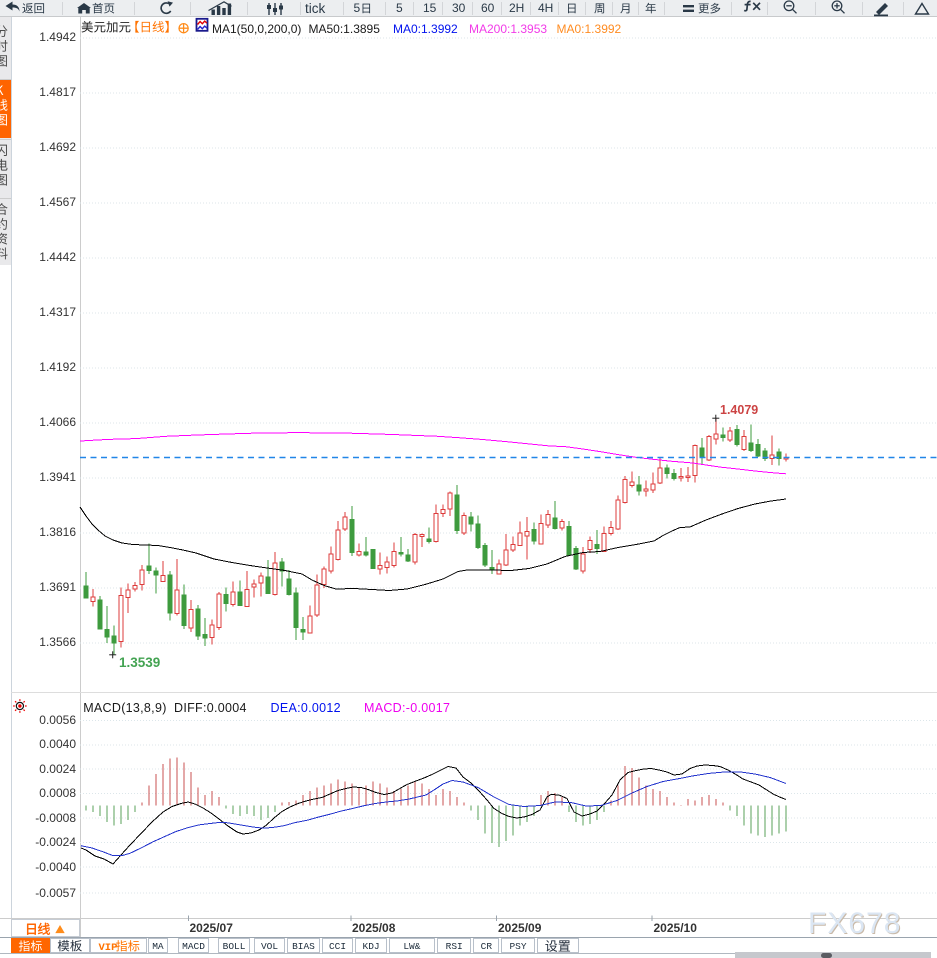 Image resolution: width=937 pixels, height=958 pixels. I want to click on svg-text: 1.4079, so click(739, 410).